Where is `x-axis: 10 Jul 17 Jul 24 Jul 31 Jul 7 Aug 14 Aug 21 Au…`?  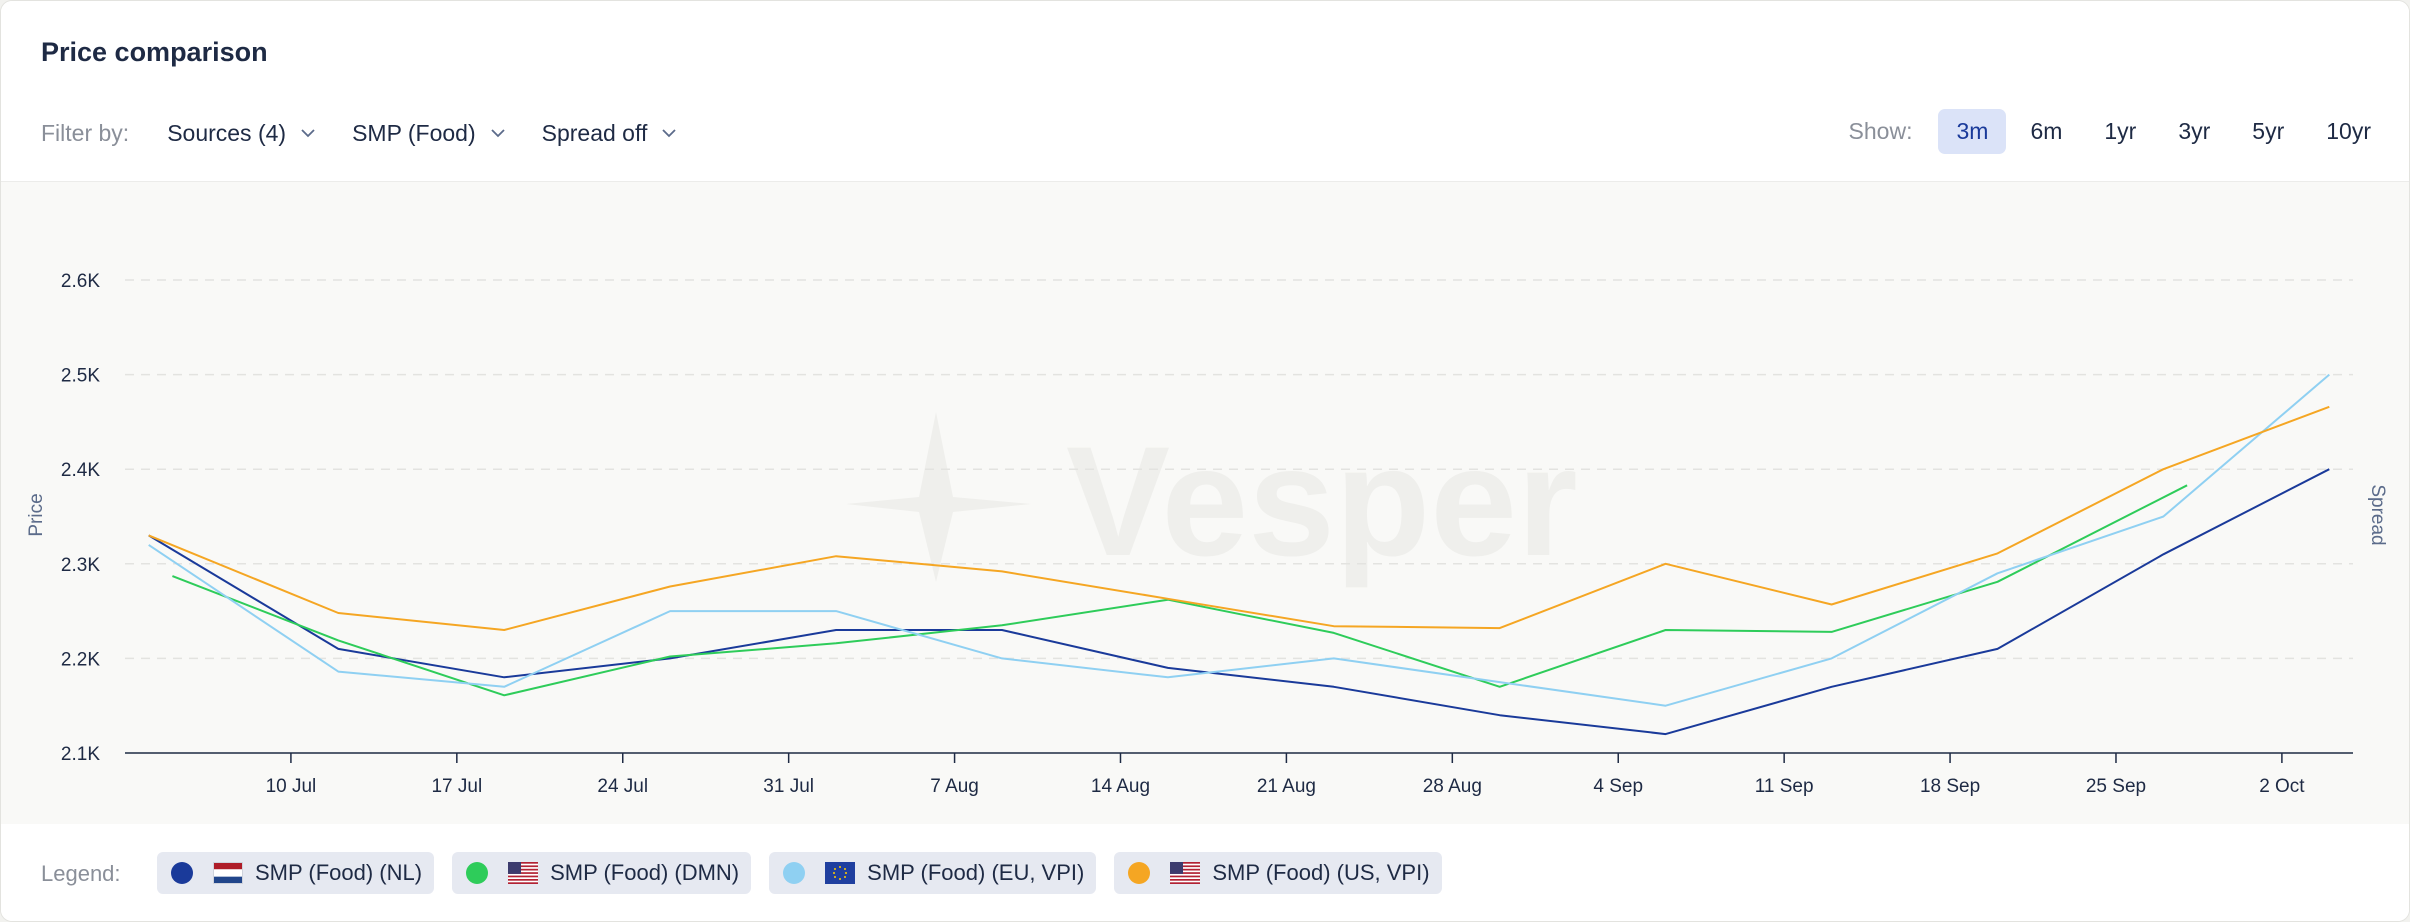
x-axis: 10 Jul 17 Jul 24 Jul 31 Jul 7 Aug 14 Aug 21 Au… is located at coordinates (1239, 774).